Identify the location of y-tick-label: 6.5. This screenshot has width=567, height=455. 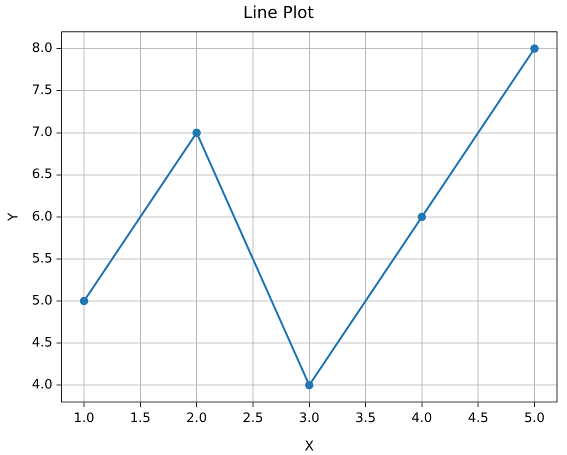
(42, 174).